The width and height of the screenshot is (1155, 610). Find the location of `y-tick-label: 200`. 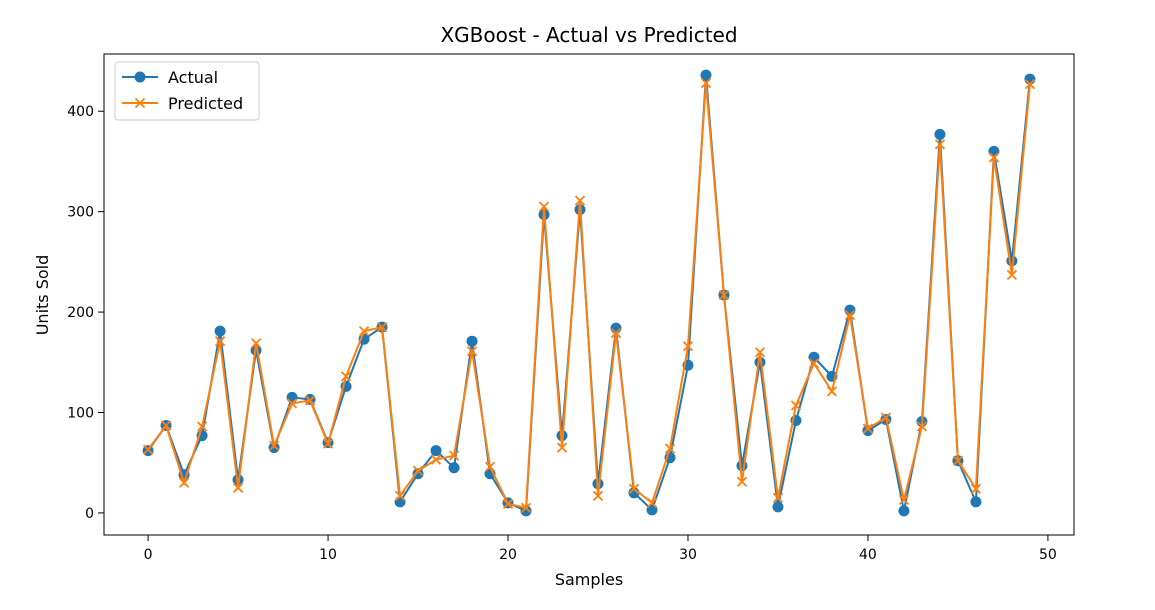

y-tick-label: 200 is located at coordinates (80, 313).